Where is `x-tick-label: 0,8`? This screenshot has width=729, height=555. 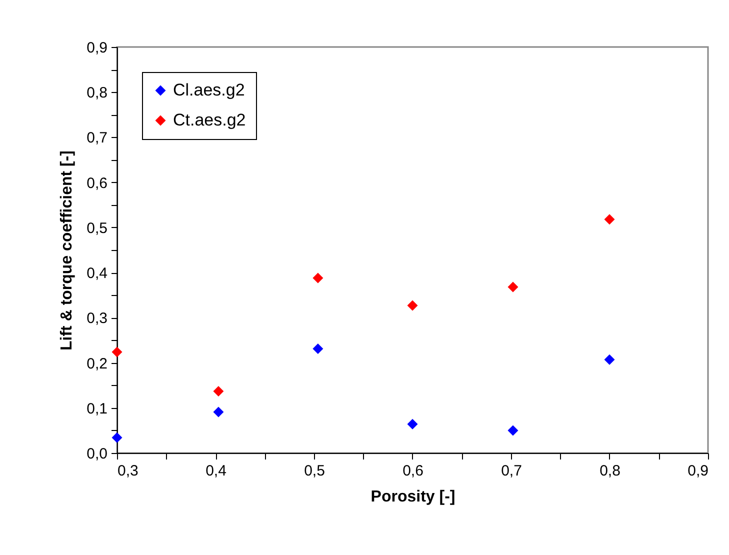
x-tick-label: 0,8 is located at coordinates (610, 471).